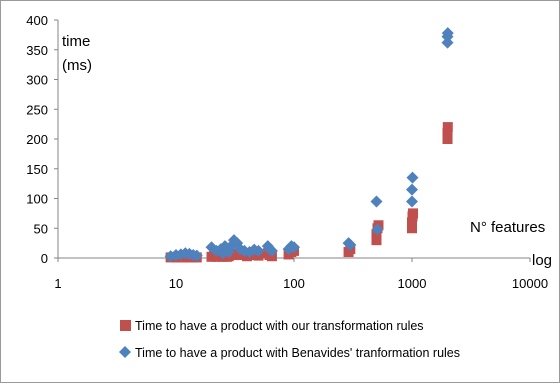 This screenshot has height=388, width=560. I want to click on y-axis-label-line1: time, so click(76, 41).